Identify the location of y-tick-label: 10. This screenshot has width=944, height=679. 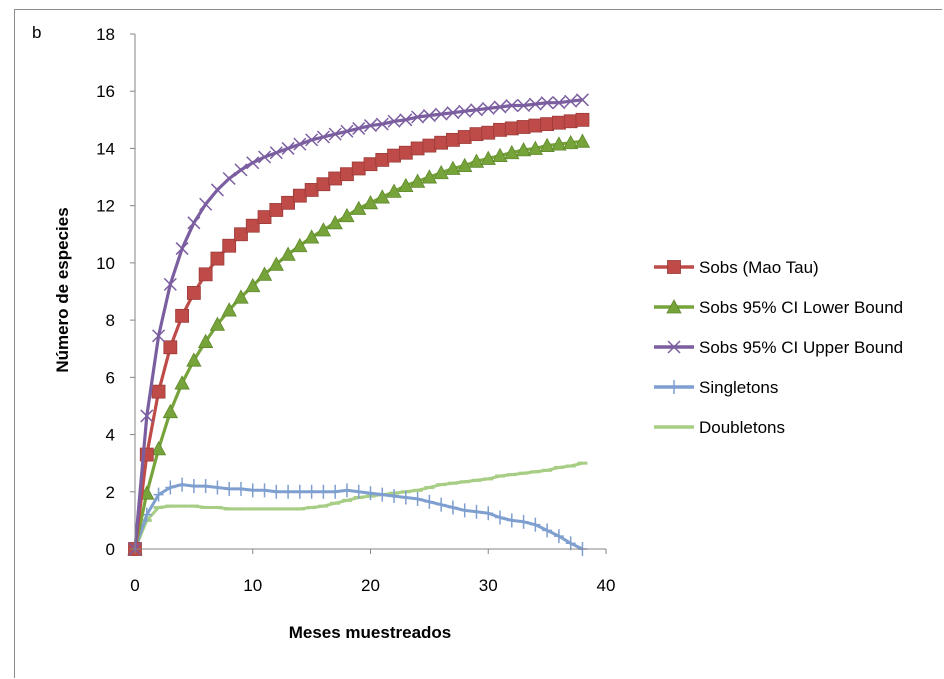
(105, 263).